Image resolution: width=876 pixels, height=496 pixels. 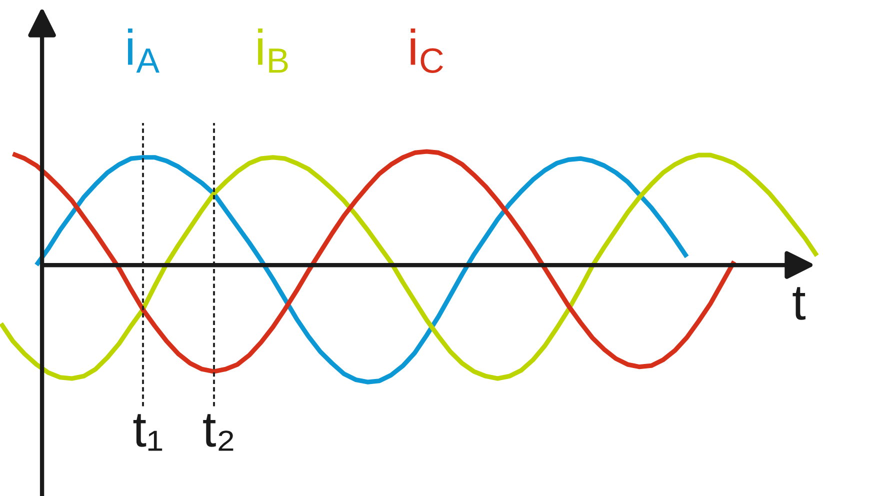 I want to click on x-axis-title: t, so click(x=799, y=303).